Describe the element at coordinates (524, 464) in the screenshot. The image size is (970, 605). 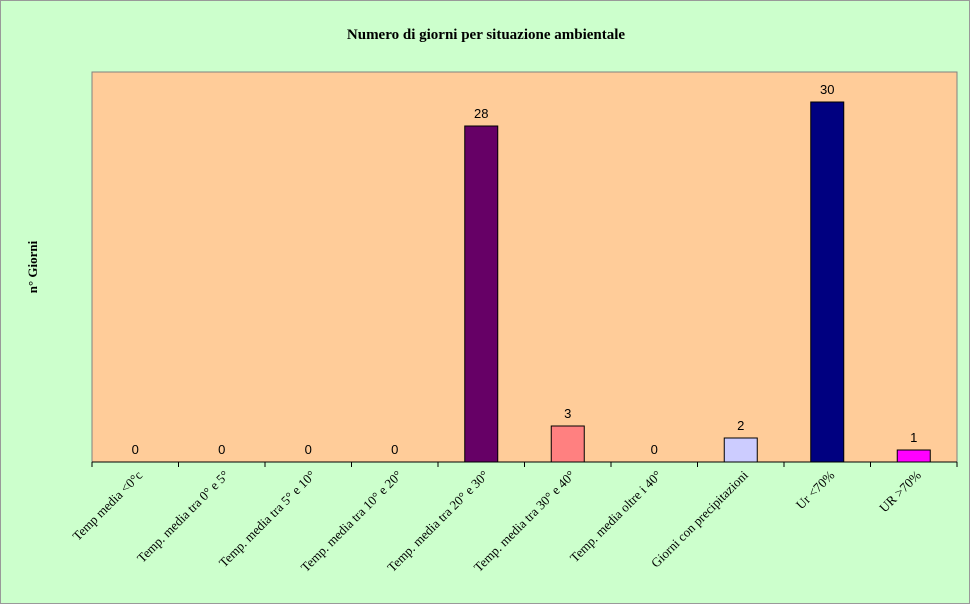
I see `x-ticks-group` at that location.